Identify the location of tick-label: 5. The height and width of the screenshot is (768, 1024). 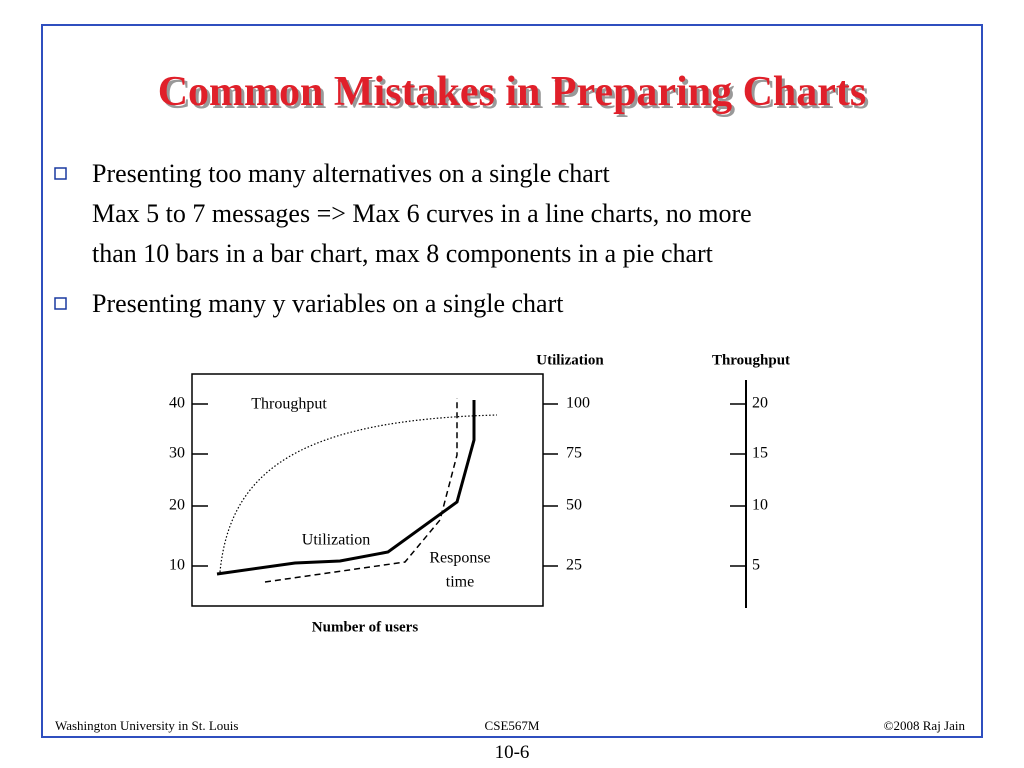
(756, 565).